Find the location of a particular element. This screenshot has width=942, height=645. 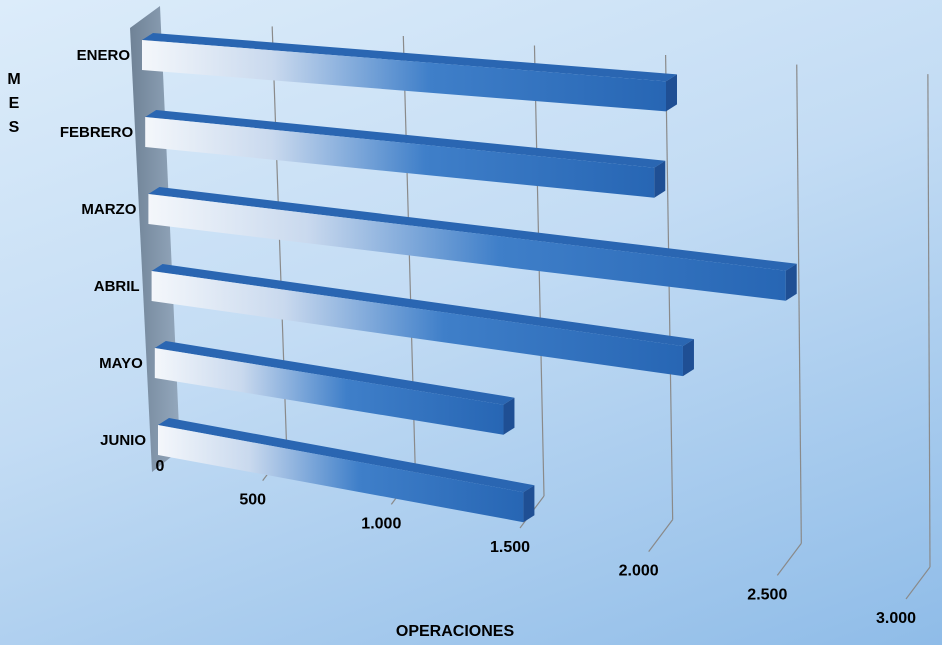

y-axis-title-letter: S is located at coordinates (14, 127).